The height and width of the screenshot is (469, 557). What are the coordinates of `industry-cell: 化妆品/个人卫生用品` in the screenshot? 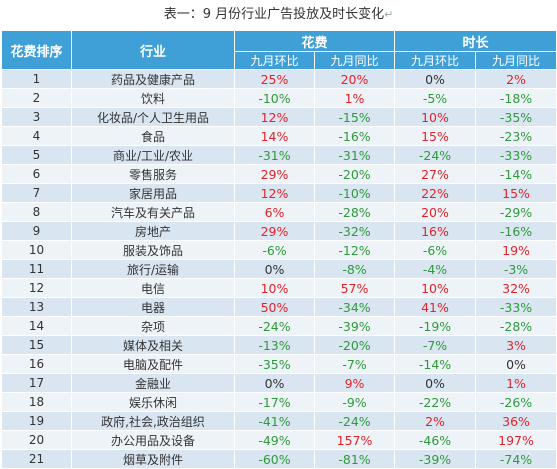 It's located at (153, 117).